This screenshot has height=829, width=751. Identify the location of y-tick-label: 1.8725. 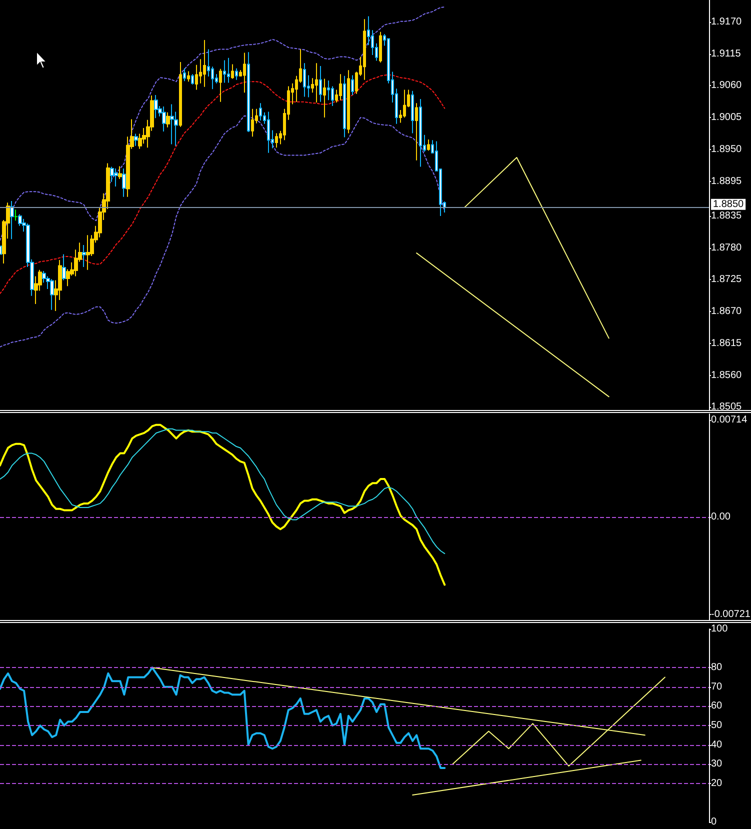
(726, 280).